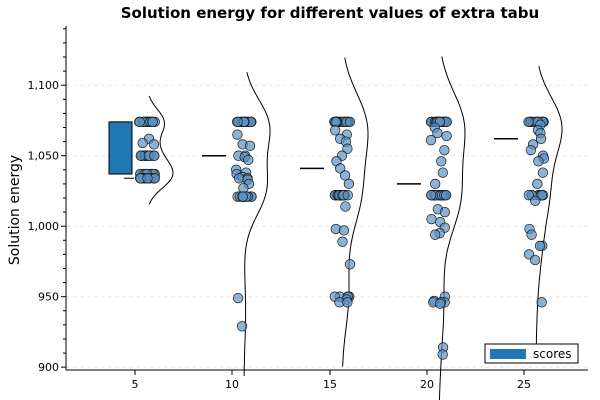  Describe the element at coordinates (48, 297) in the screenshot. I see `y-tick-label: 950` at that location.